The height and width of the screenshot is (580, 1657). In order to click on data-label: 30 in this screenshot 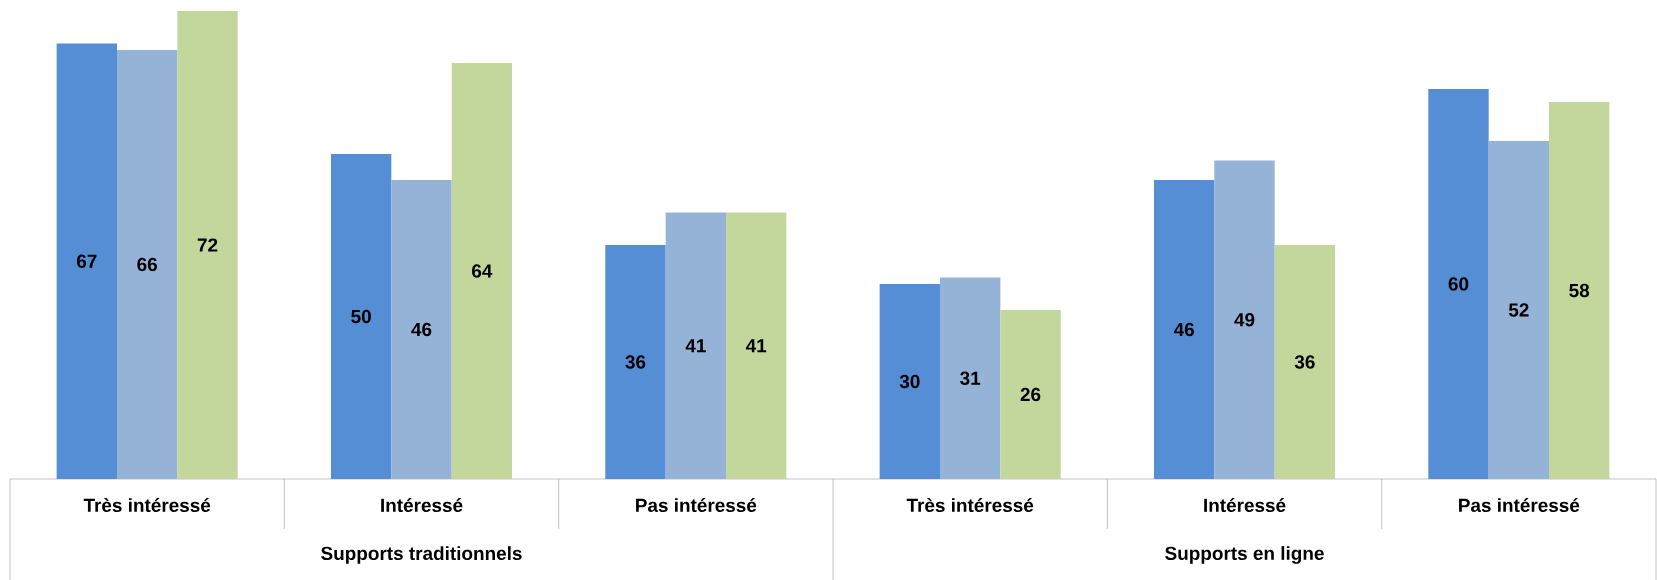, I will do `click(909, 381)`.